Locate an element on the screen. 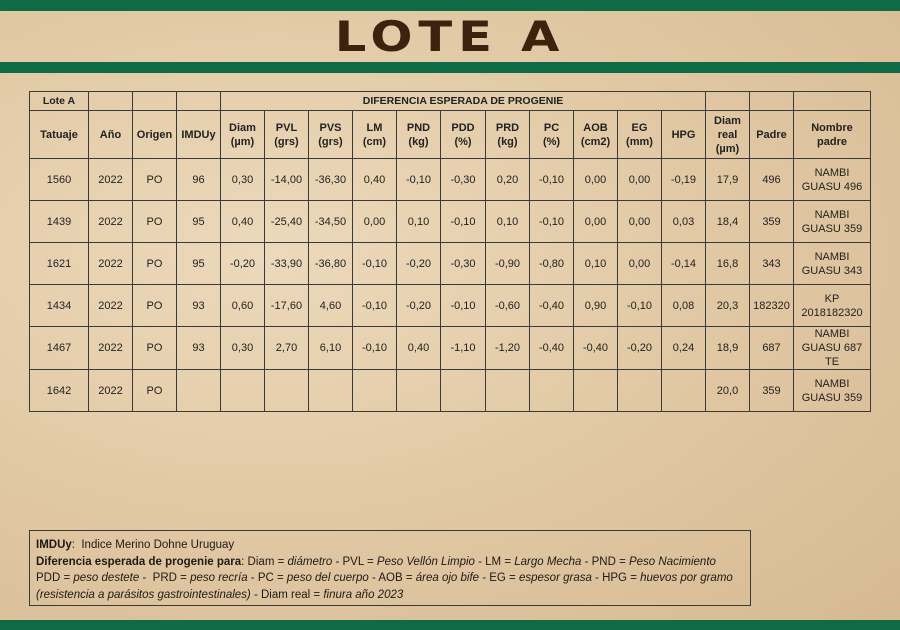  data-cell: 0,30 is located at coordinates (242, 348).